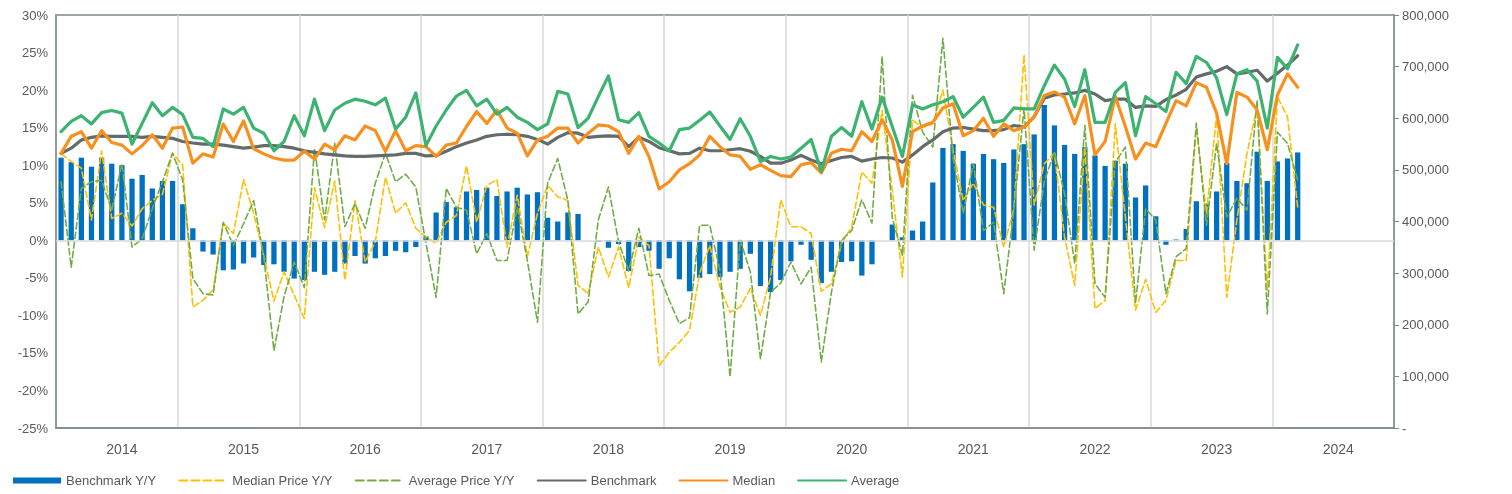 The image size is (1512, 494). I want to click on y-tick-label: -10%, so click(33, 315).